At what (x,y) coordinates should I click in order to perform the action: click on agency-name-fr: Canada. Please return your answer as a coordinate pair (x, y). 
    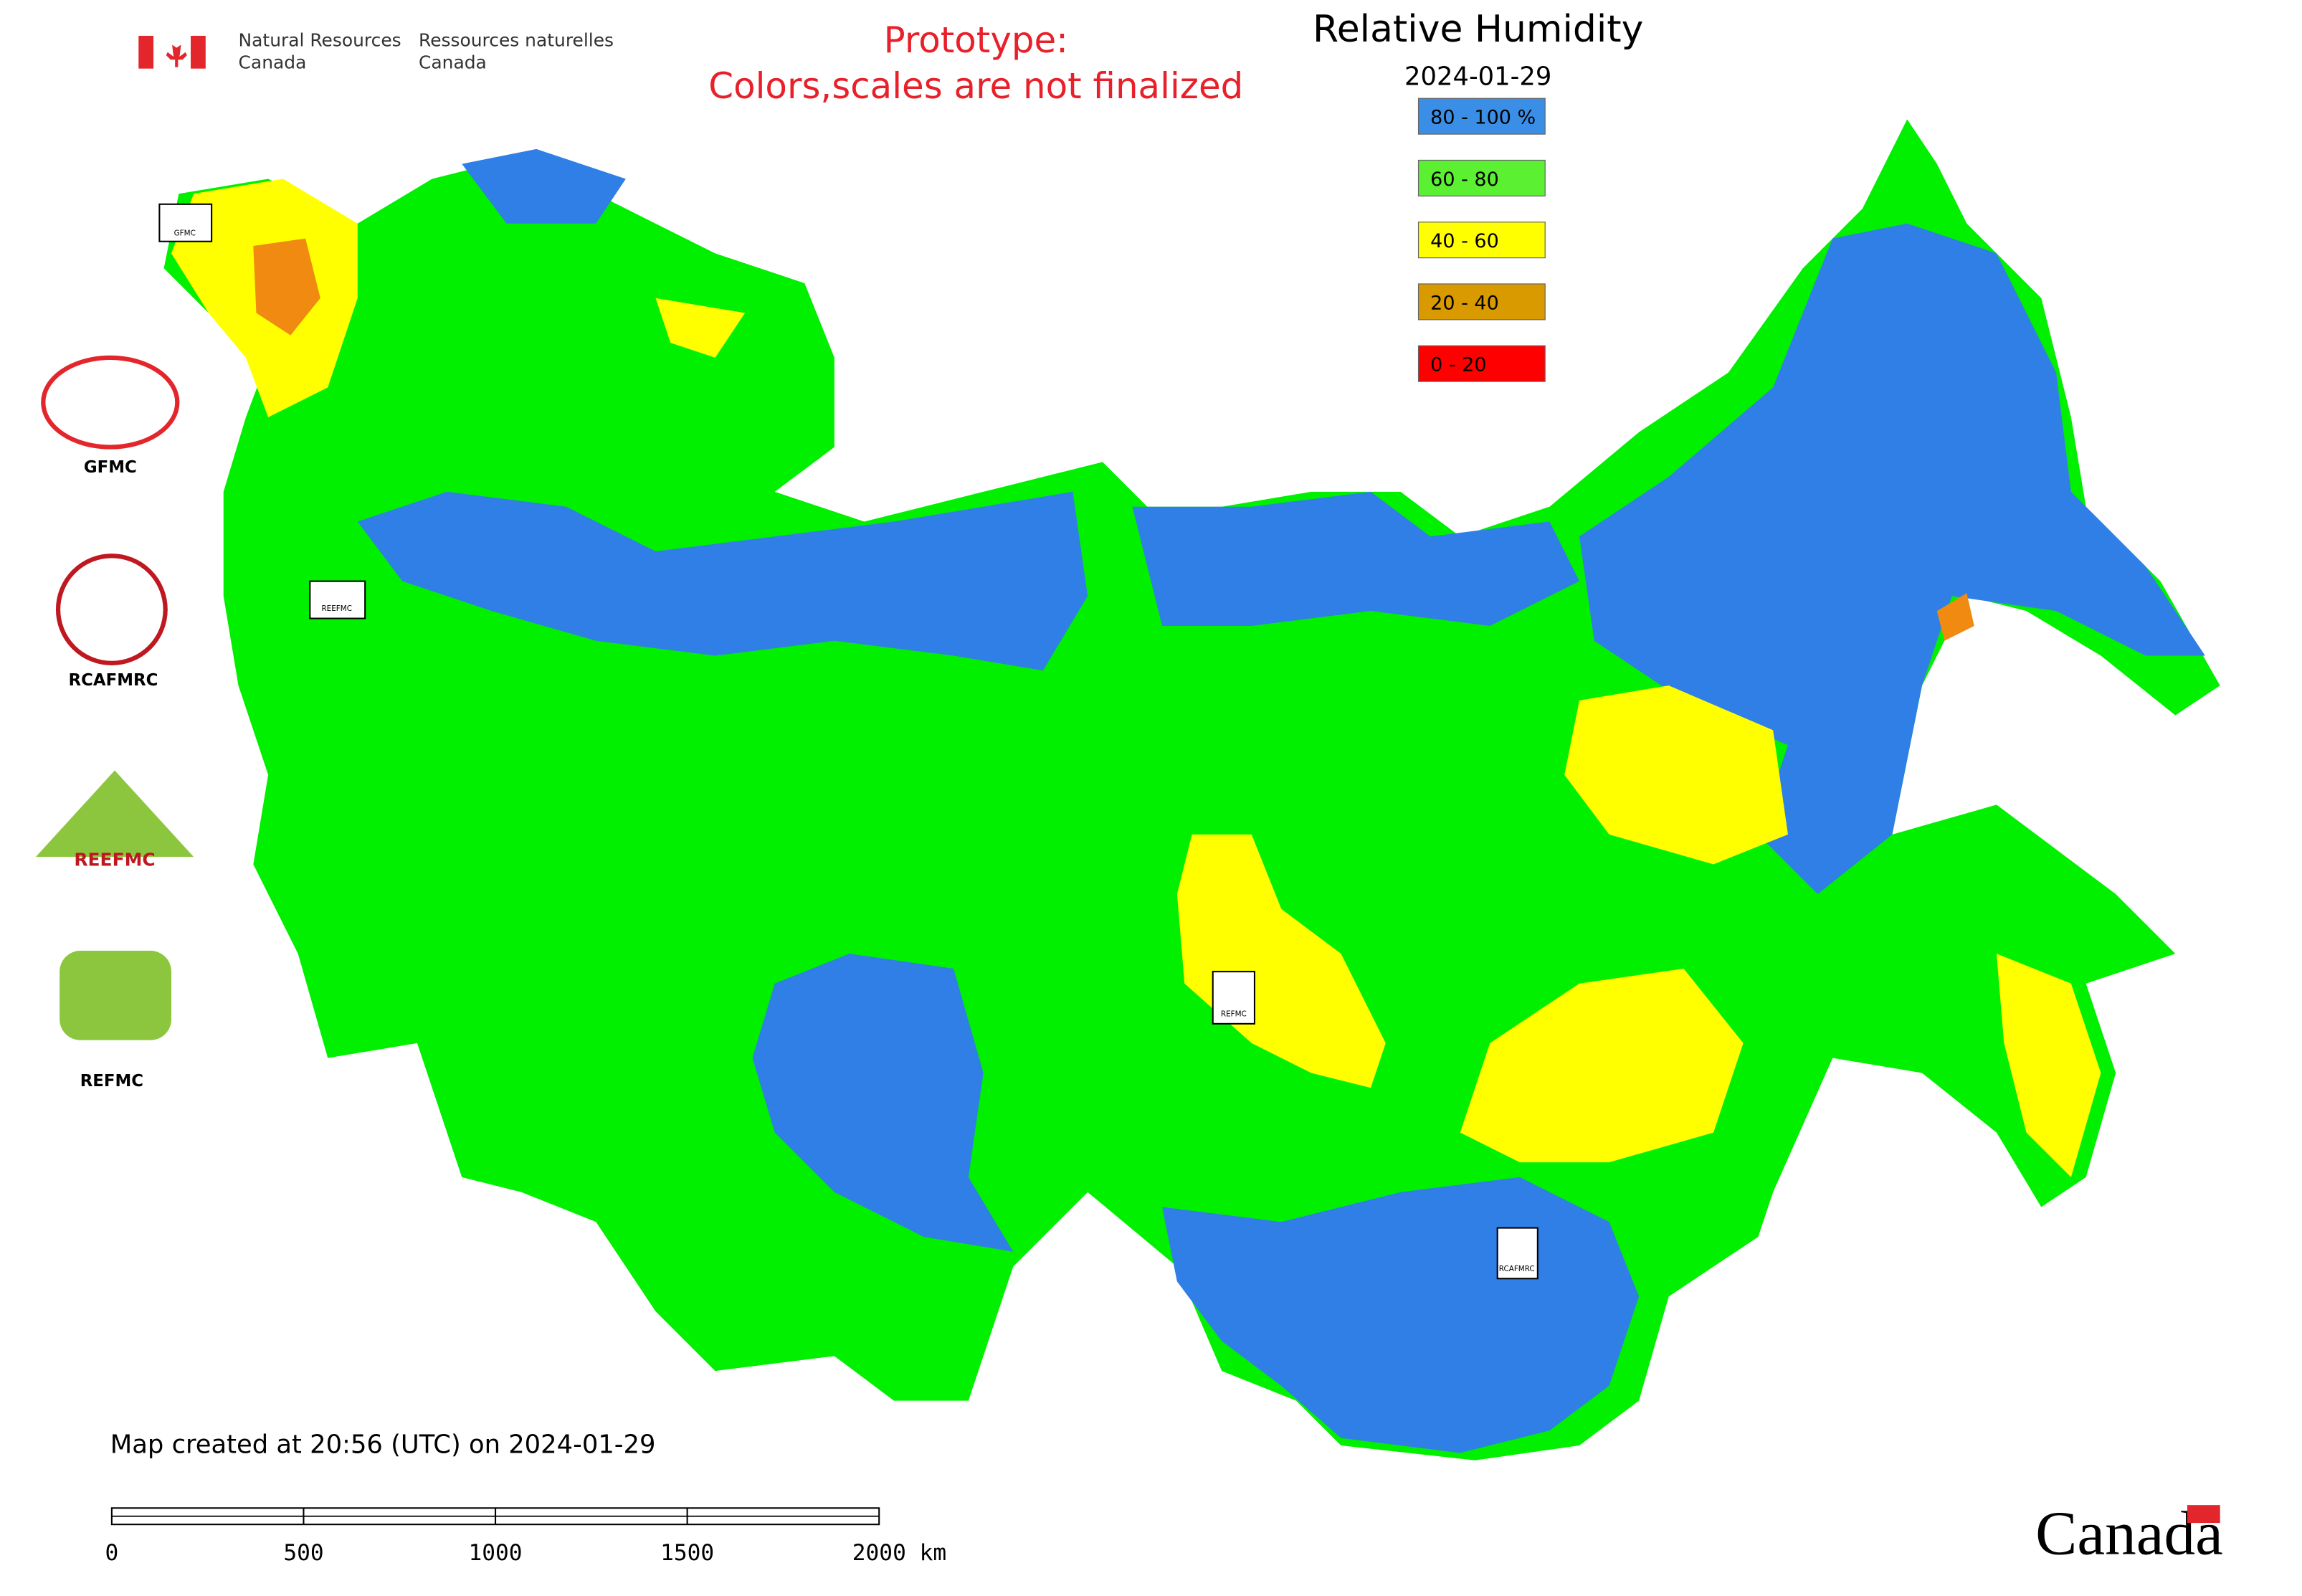
    Looking at the image, I should click on (453, 62).